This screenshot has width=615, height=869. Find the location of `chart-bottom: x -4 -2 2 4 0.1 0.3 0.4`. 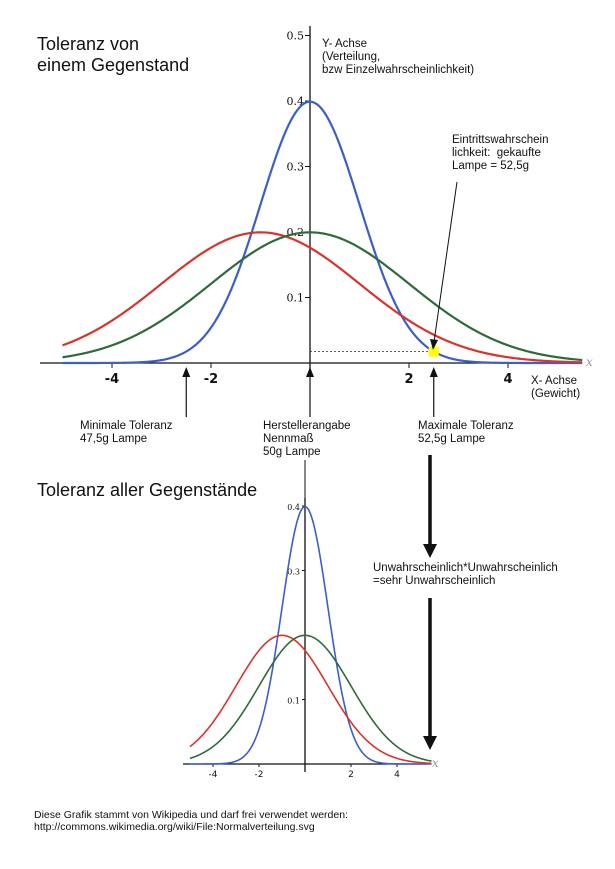

chart-bottom: x -4 -2 2 4 0.1 0.3 0.4 is located at coordinates (311, 639).